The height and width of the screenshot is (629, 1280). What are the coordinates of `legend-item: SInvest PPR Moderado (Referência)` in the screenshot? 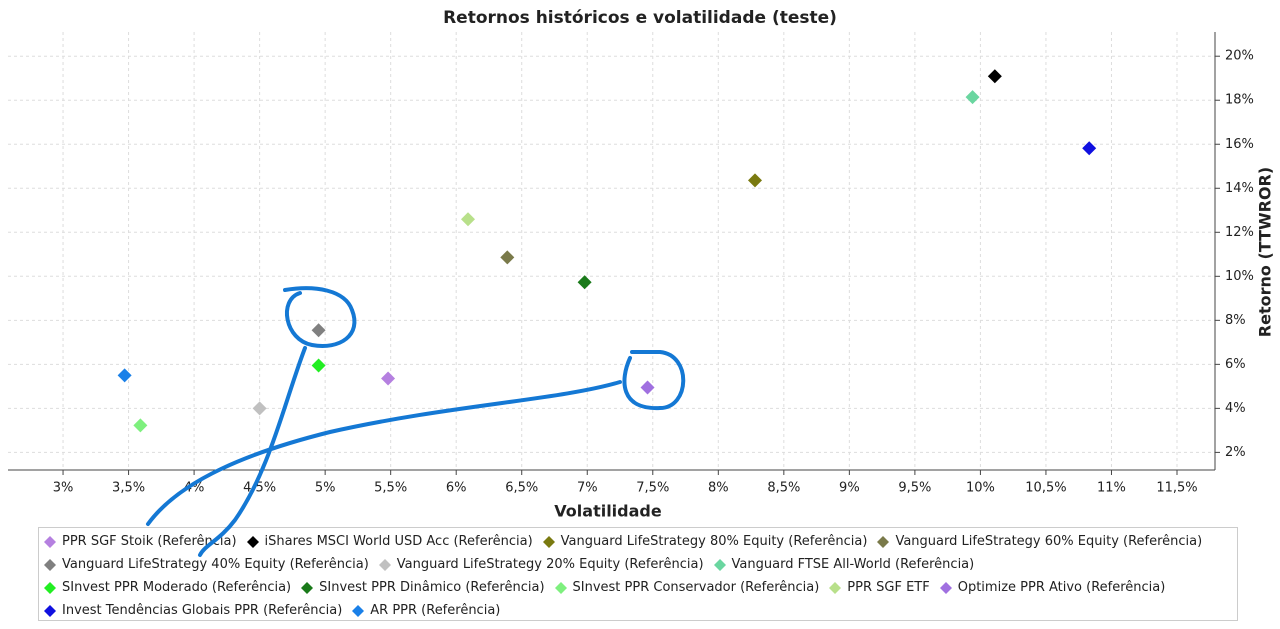 It's located at (167, 587).